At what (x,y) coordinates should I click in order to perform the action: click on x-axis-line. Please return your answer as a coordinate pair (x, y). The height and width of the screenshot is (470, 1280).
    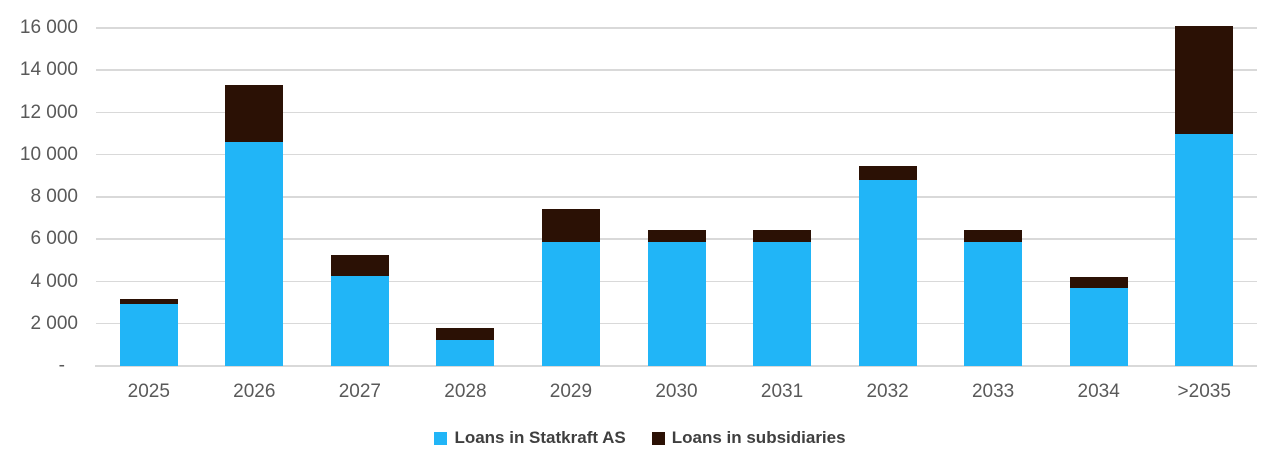
    Looking at the image, I should click on (676, 366).